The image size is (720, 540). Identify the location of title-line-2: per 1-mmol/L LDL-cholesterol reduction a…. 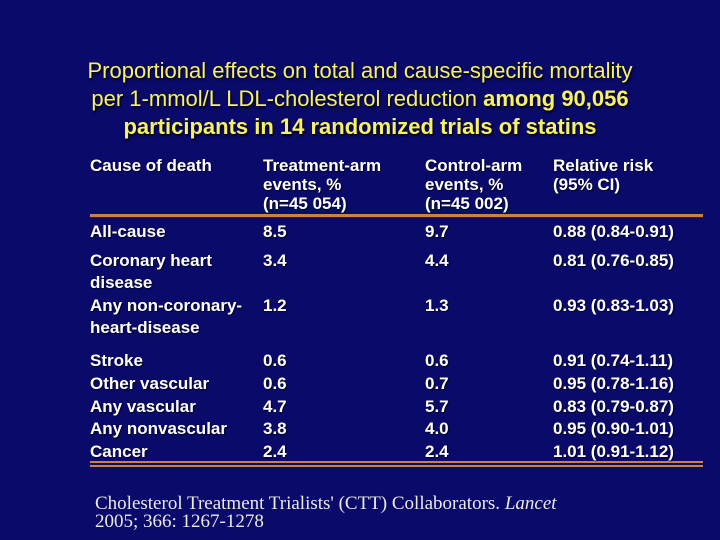
(360, 99).